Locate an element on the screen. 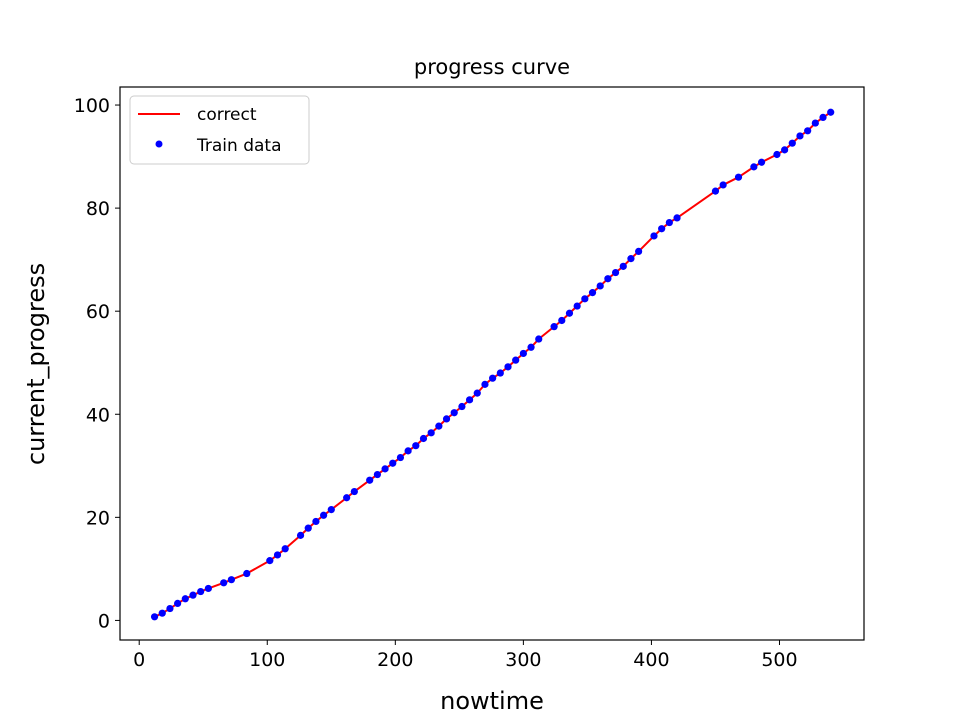 This screenshot has width=960, height=720. x-tick-label: 200 is located at coordinates (395, 660).